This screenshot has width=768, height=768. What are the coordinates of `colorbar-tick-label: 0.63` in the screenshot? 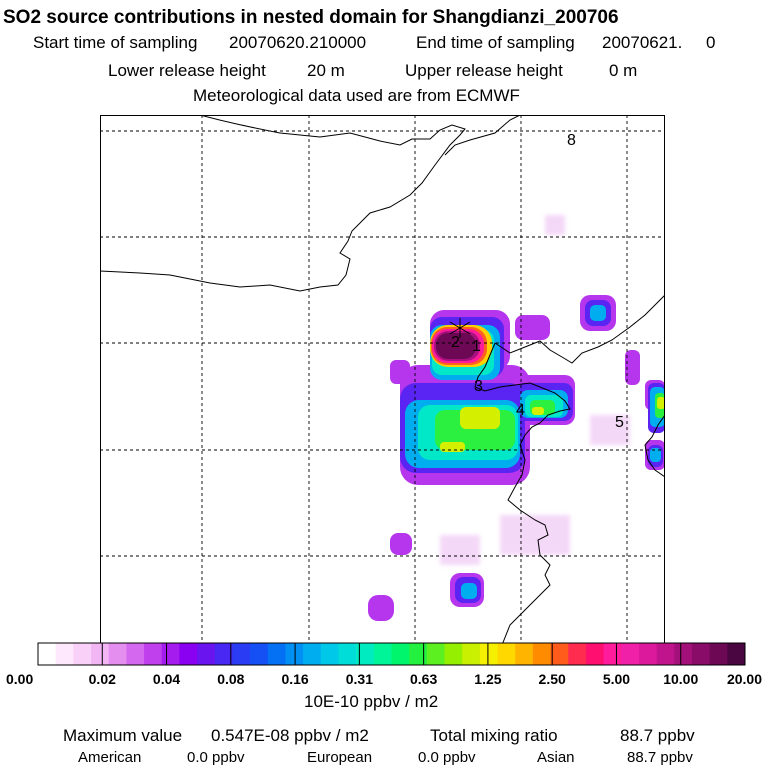 It's located at (423, 679).